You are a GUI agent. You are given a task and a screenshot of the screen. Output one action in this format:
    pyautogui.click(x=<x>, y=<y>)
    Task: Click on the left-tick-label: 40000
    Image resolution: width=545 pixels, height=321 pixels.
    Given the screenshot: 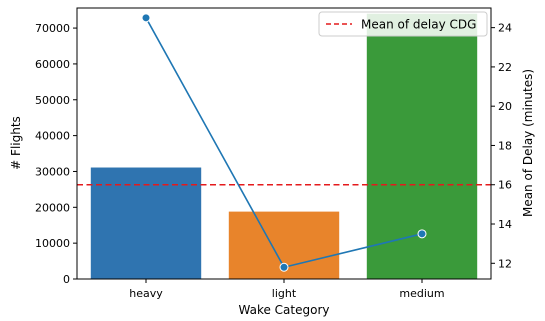 What is the action you would take?
    pyautogui.click(x=52, y=136)
    